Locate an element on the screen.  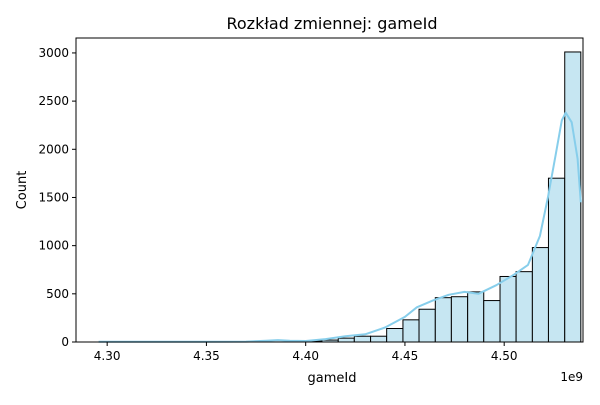
x-tick-label-4.35: 4.35 is located at coordinates (206, 356).